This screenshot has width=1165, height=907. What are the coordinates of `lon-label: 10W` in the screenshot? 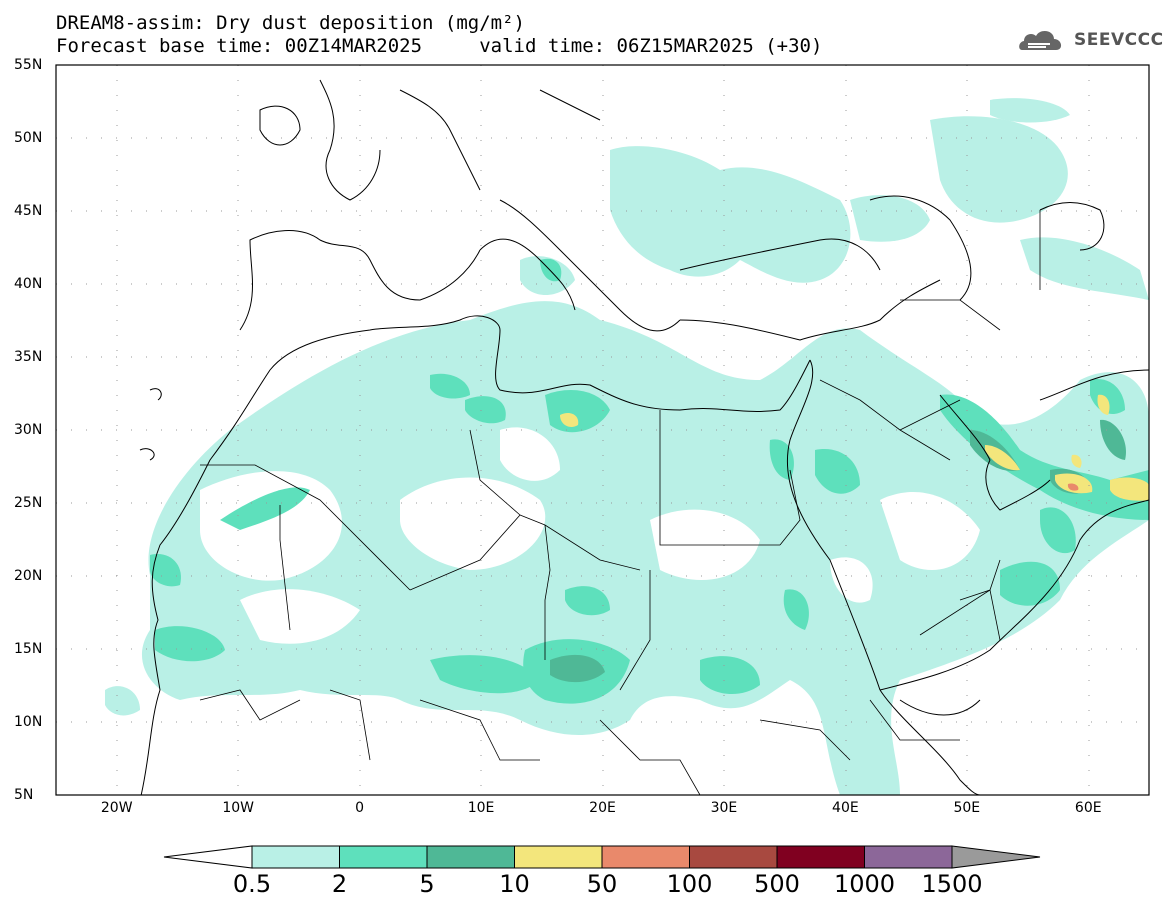 It's located at (238, 808).